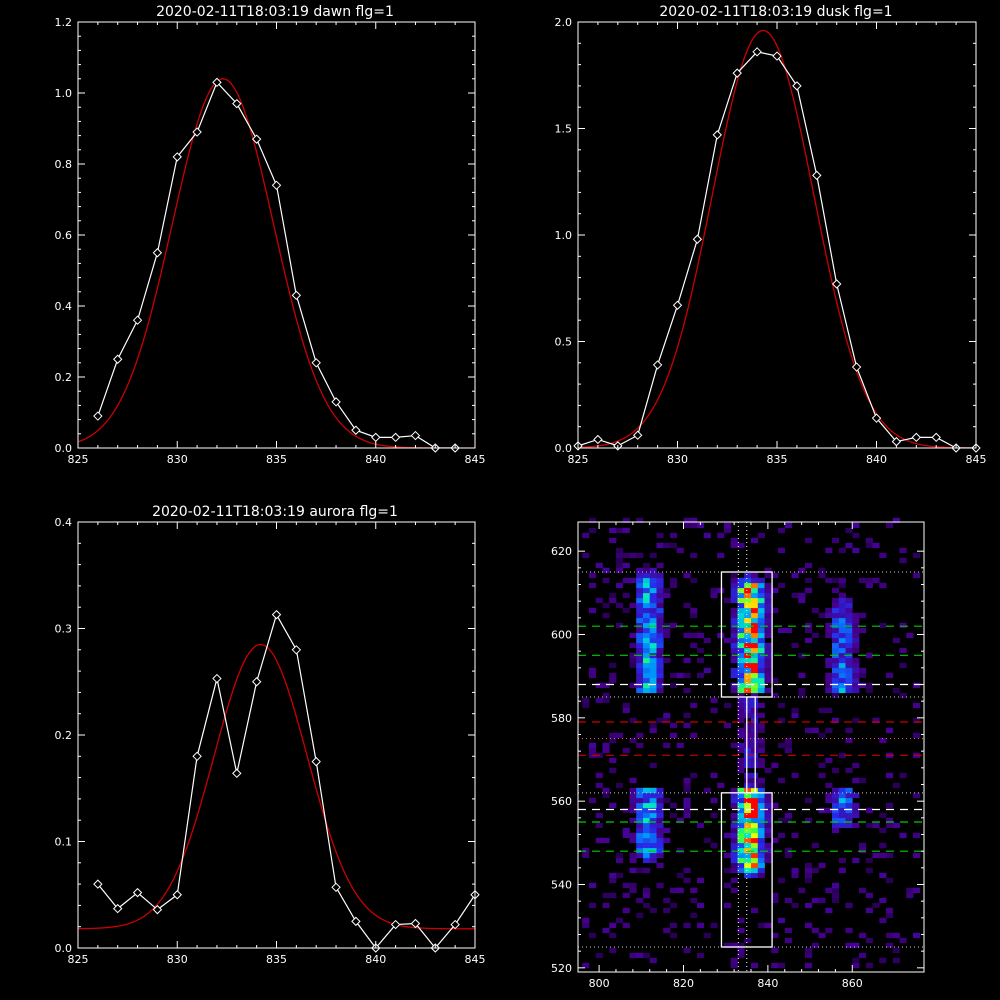 The width and height of the screenshot is (1000, 1000). Describe the element at coordinates (64, 235) in the screenshot. I see `y-tick-label: 0.6` at that location.